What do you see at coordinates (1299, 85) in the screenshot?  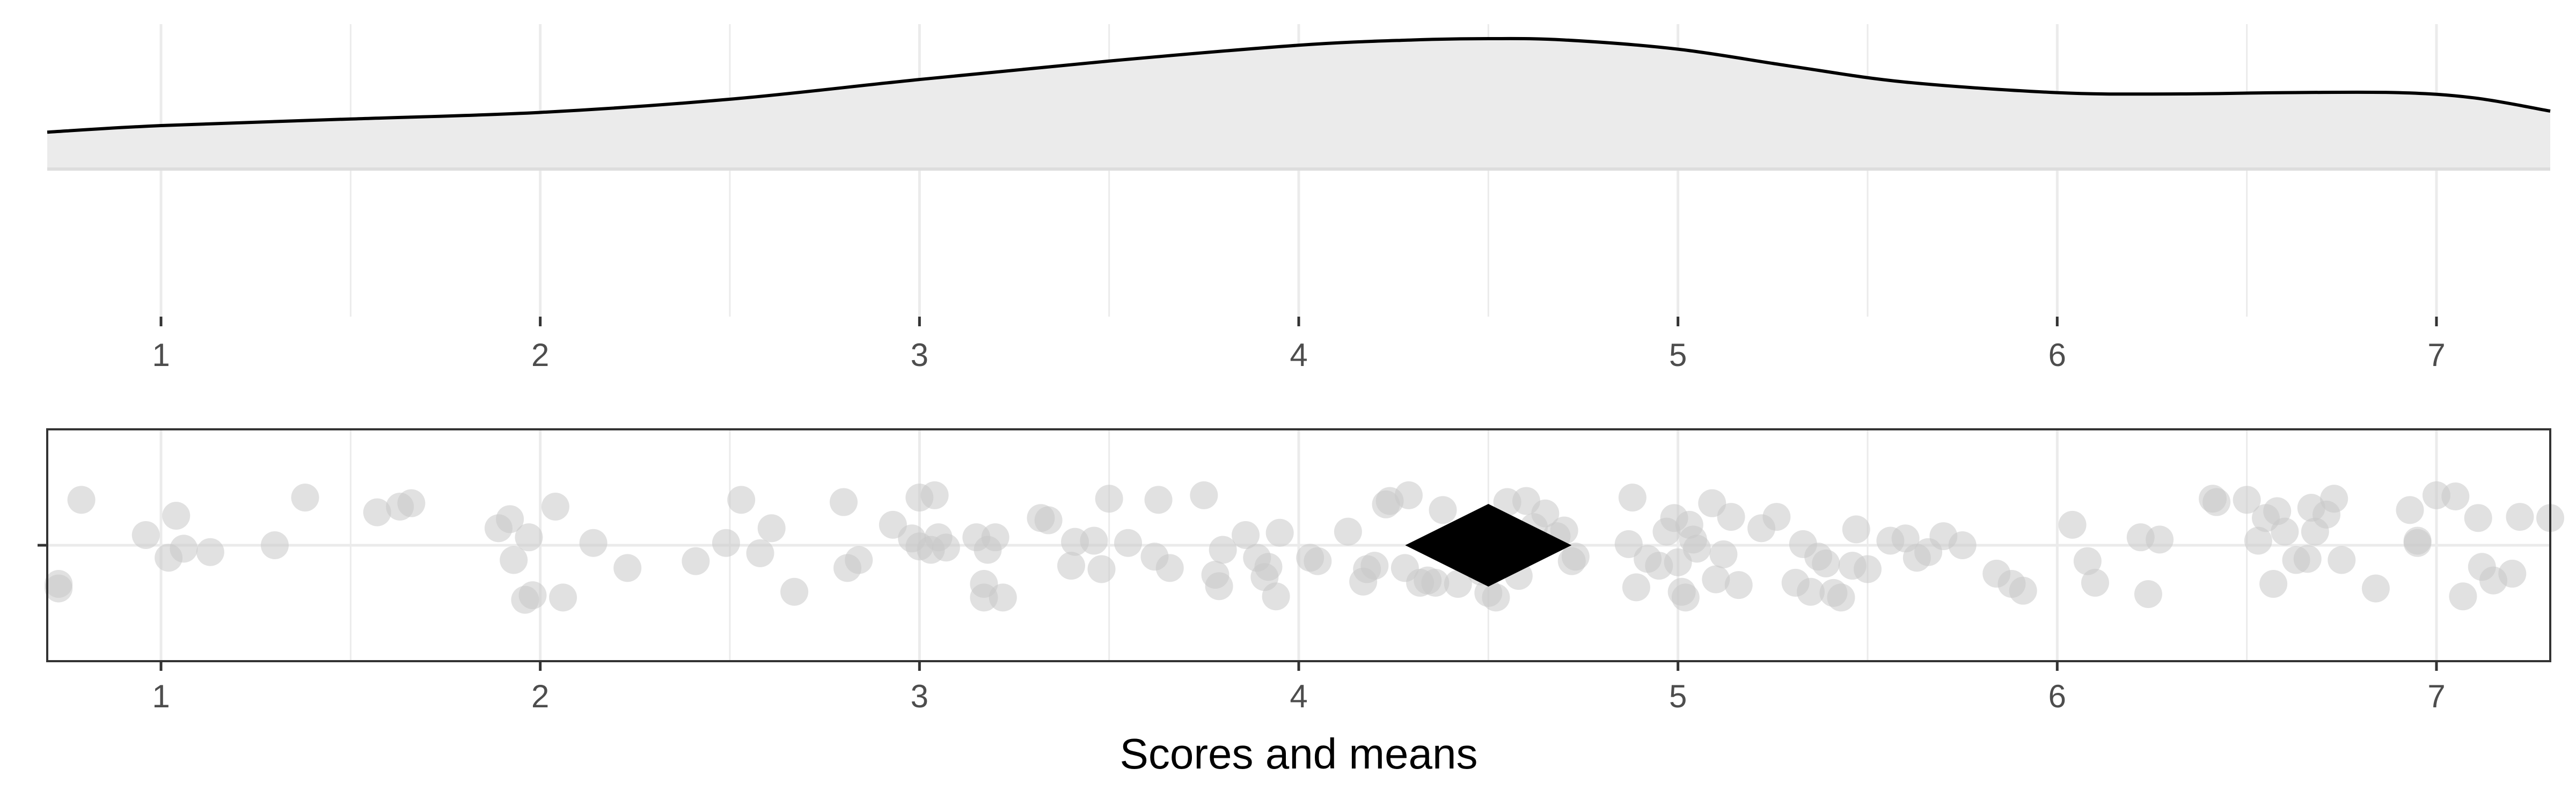 I see `density-curve` at bounding box center [1299, 85].